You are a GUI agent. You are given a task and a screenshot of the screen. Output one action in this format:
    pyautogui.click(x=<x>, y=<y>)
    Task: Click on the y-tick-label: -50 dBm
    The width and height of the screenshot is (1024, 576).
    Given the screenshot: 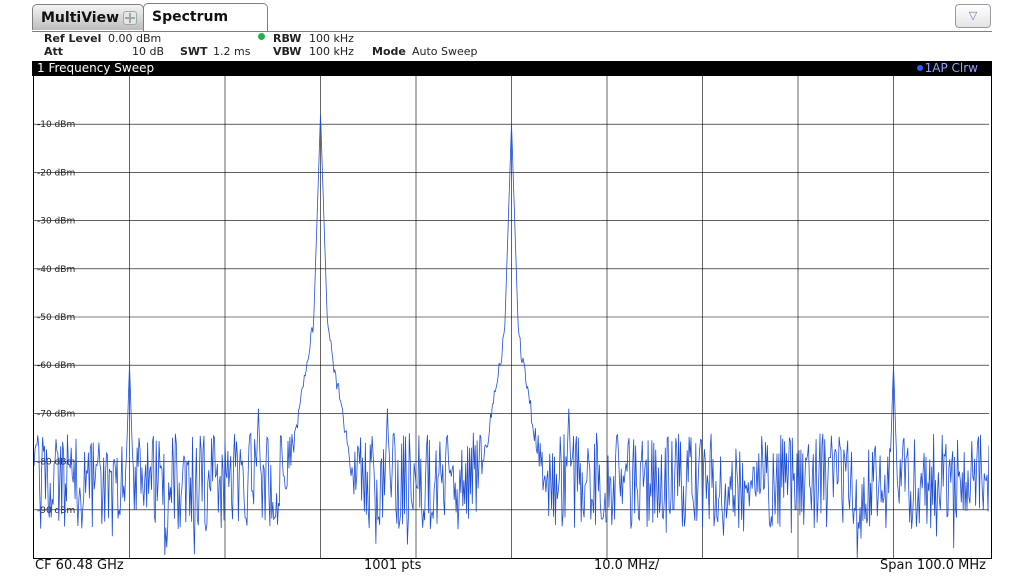 What is the action you would take?
    pyautogui.click(x=56, y=318)
    